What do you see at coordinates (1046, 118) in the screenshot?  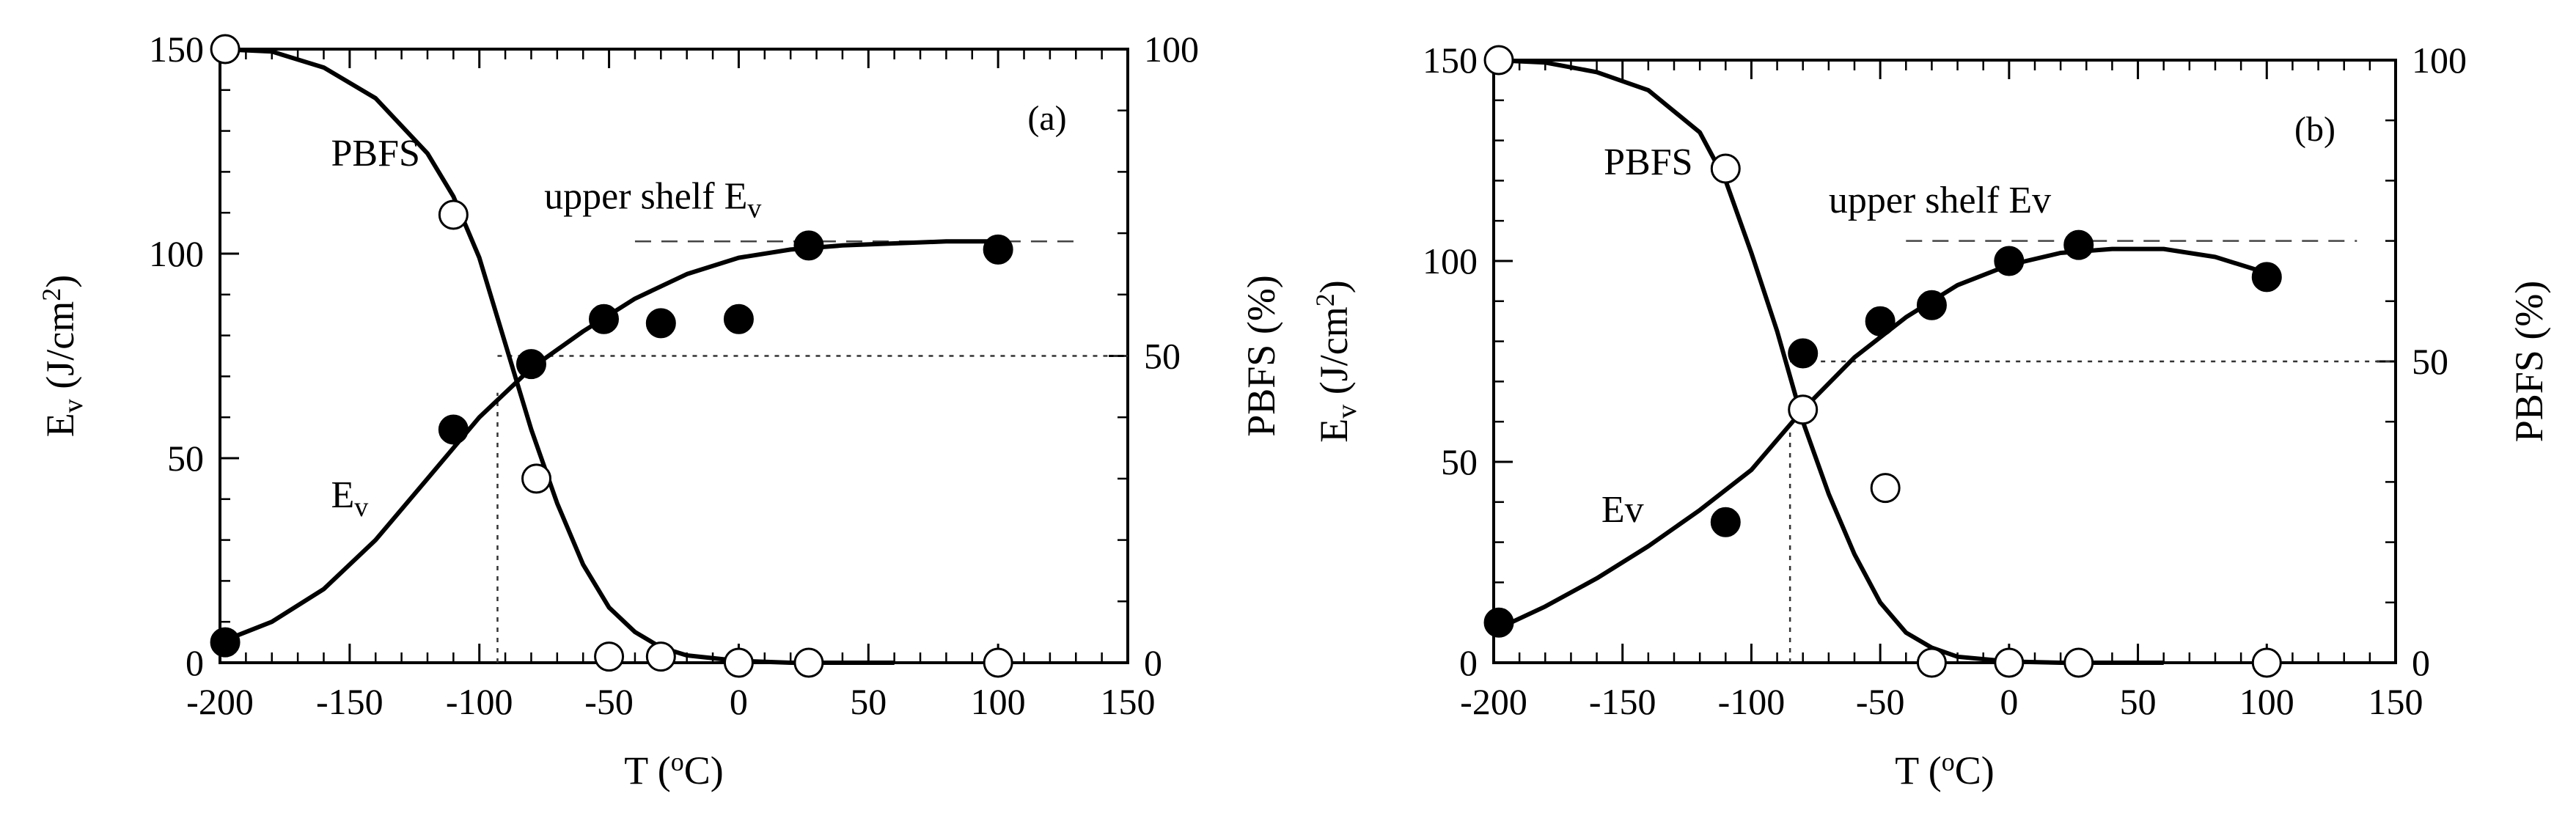 I see `panel-label: (a)` at bounding box center [1046, 118].